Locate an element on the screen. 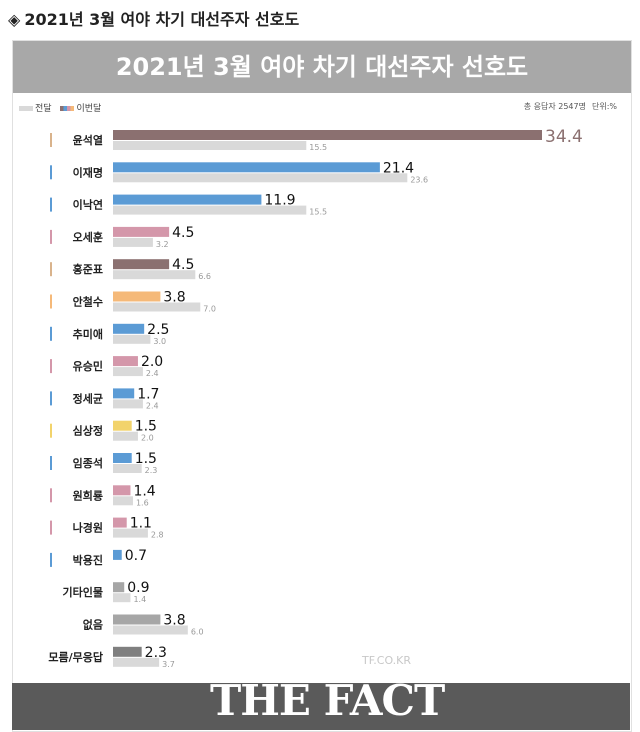 This screenshot has height=732, width=640. category-label: 나경원 is located at coordinates (88, 528).